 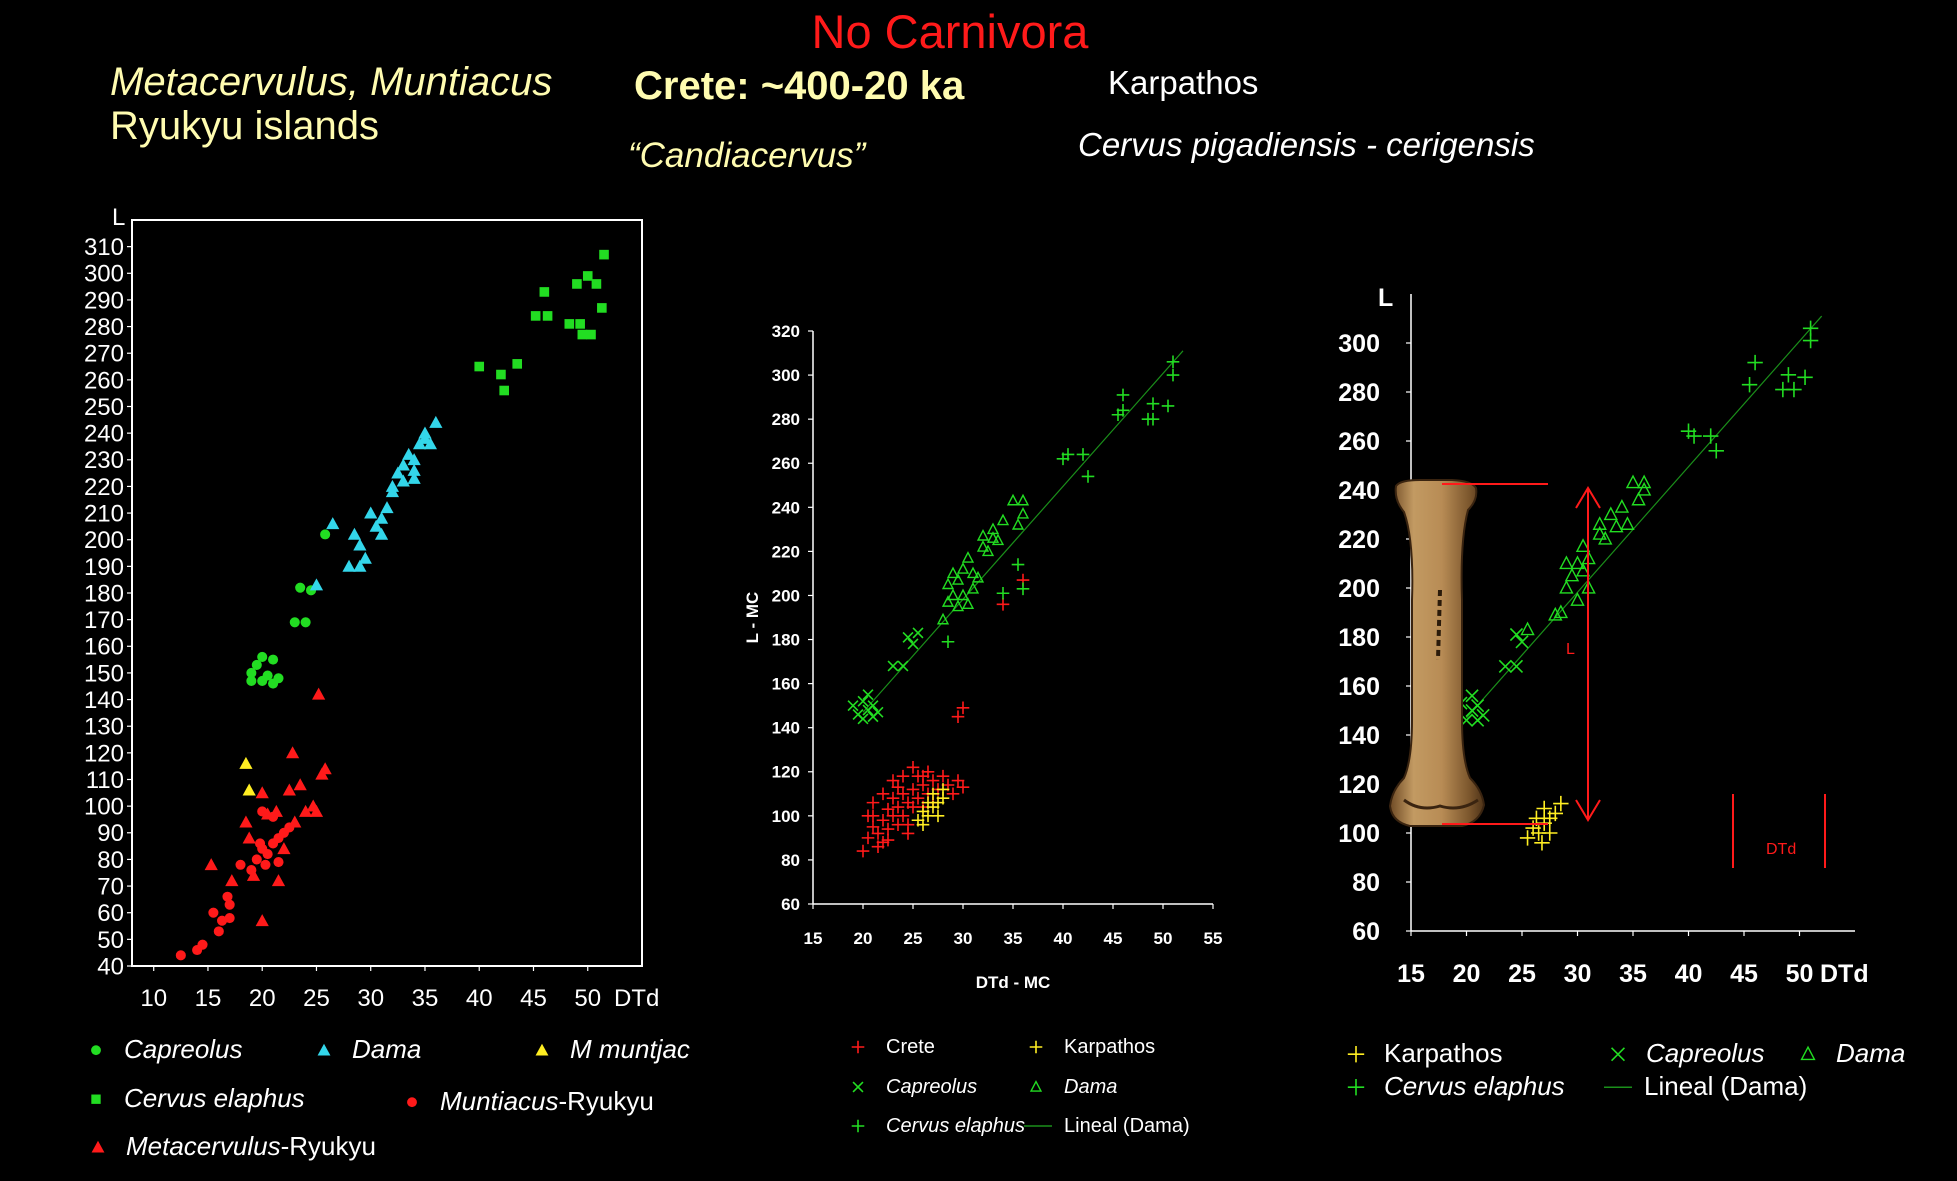 I want to click on x-tick-label: 40, so click(x=479, y=998).